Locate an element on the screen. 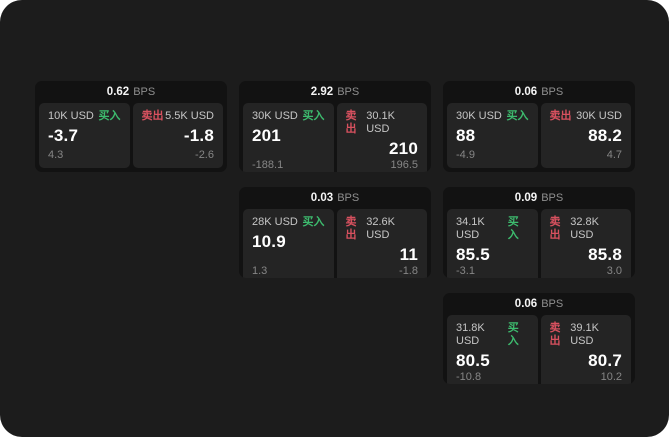 The image size is (669, 437). buy-panel-top: 28K USD 买入 is located at coordinates (288, 222).